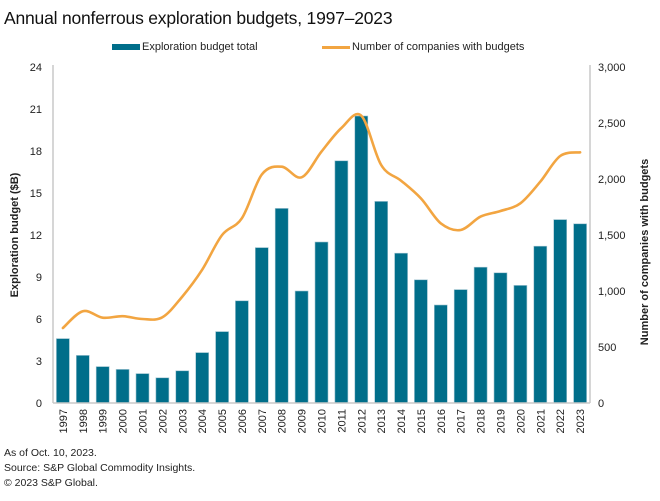  What do you see at coordinates (442, 421) in the screenshot?
I see `x-tick-label: 2016` at bounding box center [442, 421].